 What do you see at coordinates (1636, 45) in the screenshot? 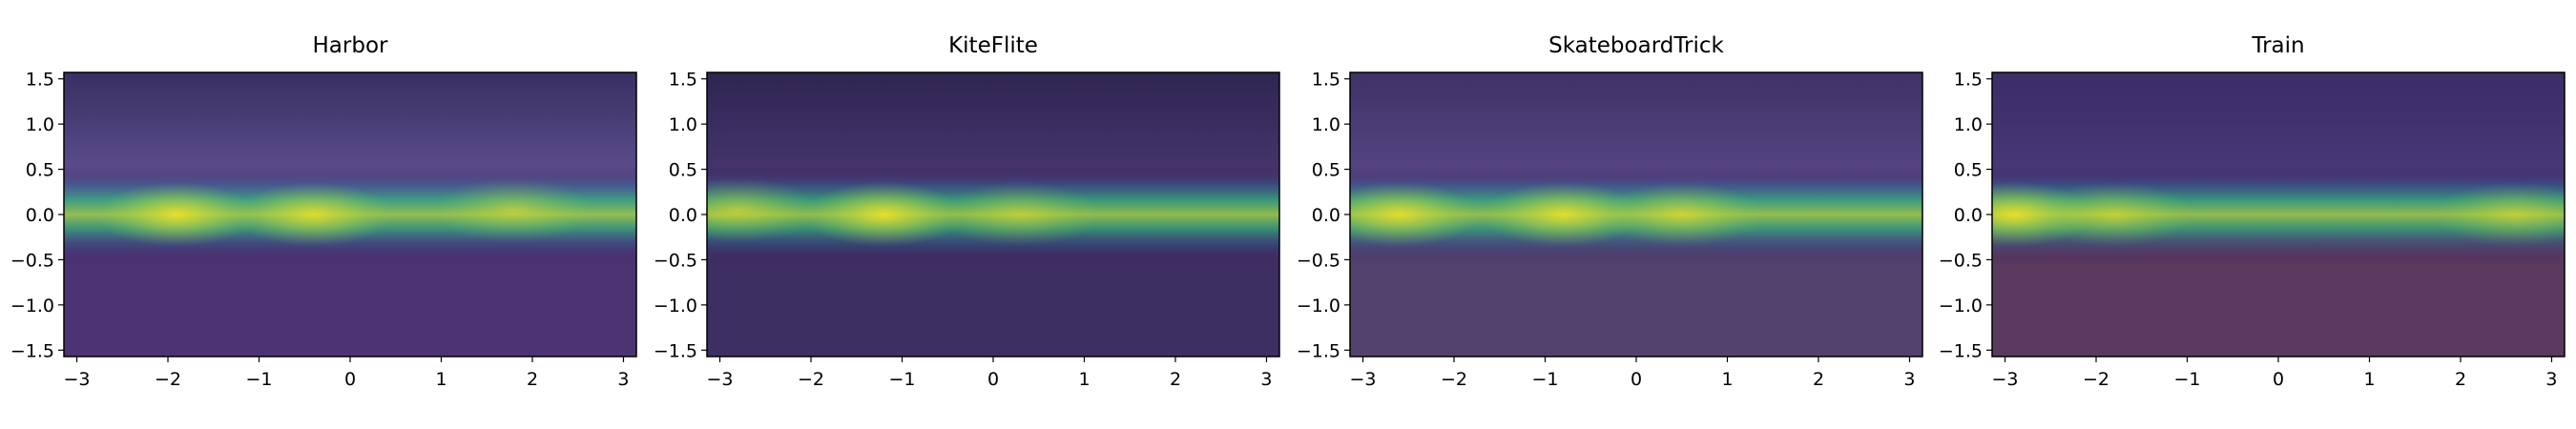
I see `panel-title: SkateboardTrick` at bounding box center [1636, 45].